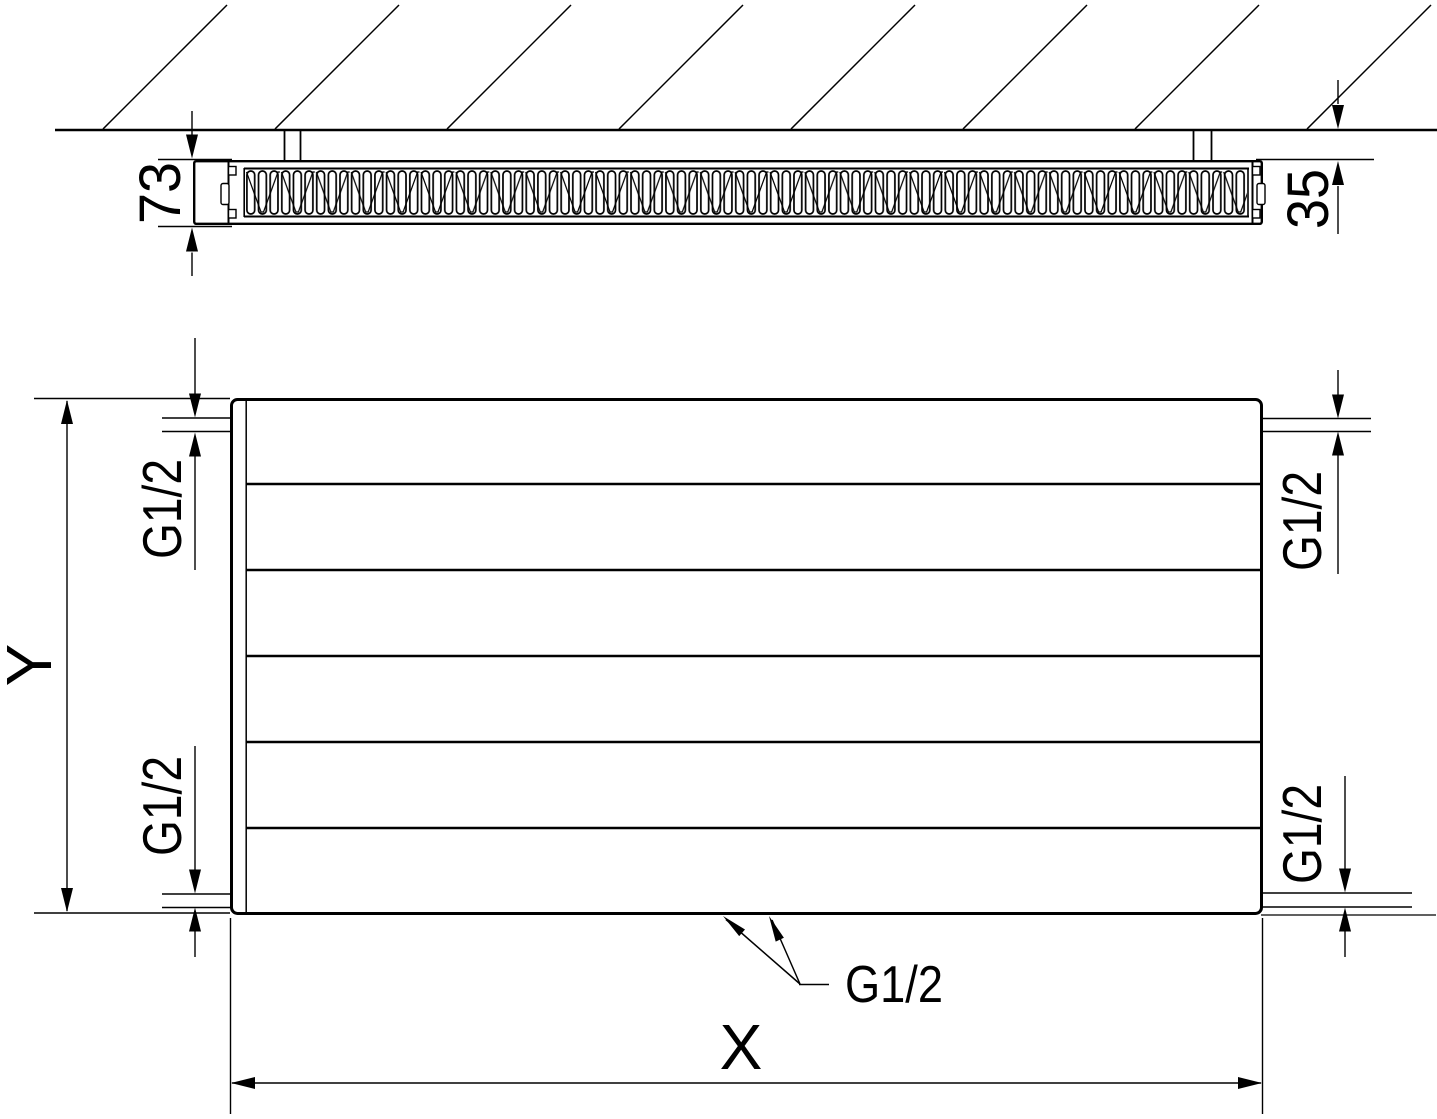 The height and width of the screenshot is (1119, 1437). I want to click on connection-stub-bottom-right, so click(1348, 904).